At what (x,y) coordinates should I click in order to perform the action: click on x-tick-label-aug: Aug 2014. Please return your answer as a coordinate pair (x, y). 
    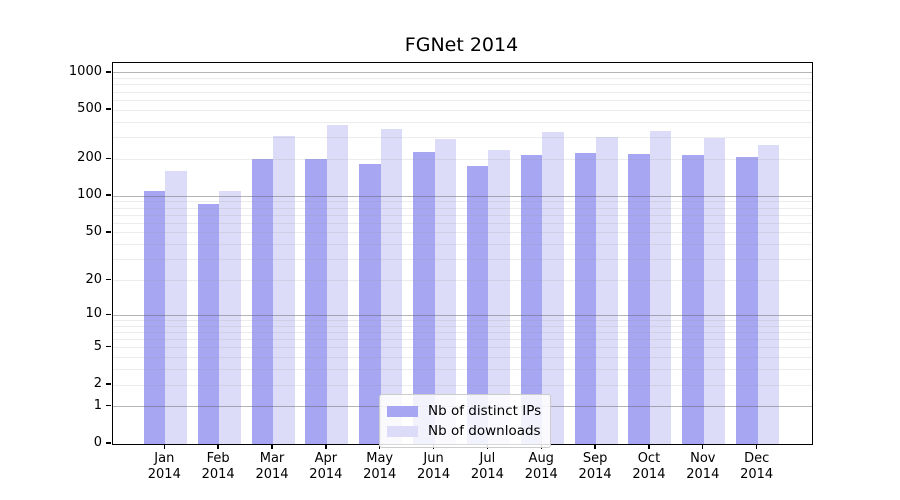
    Looking at the image, I should click on (541, 466).